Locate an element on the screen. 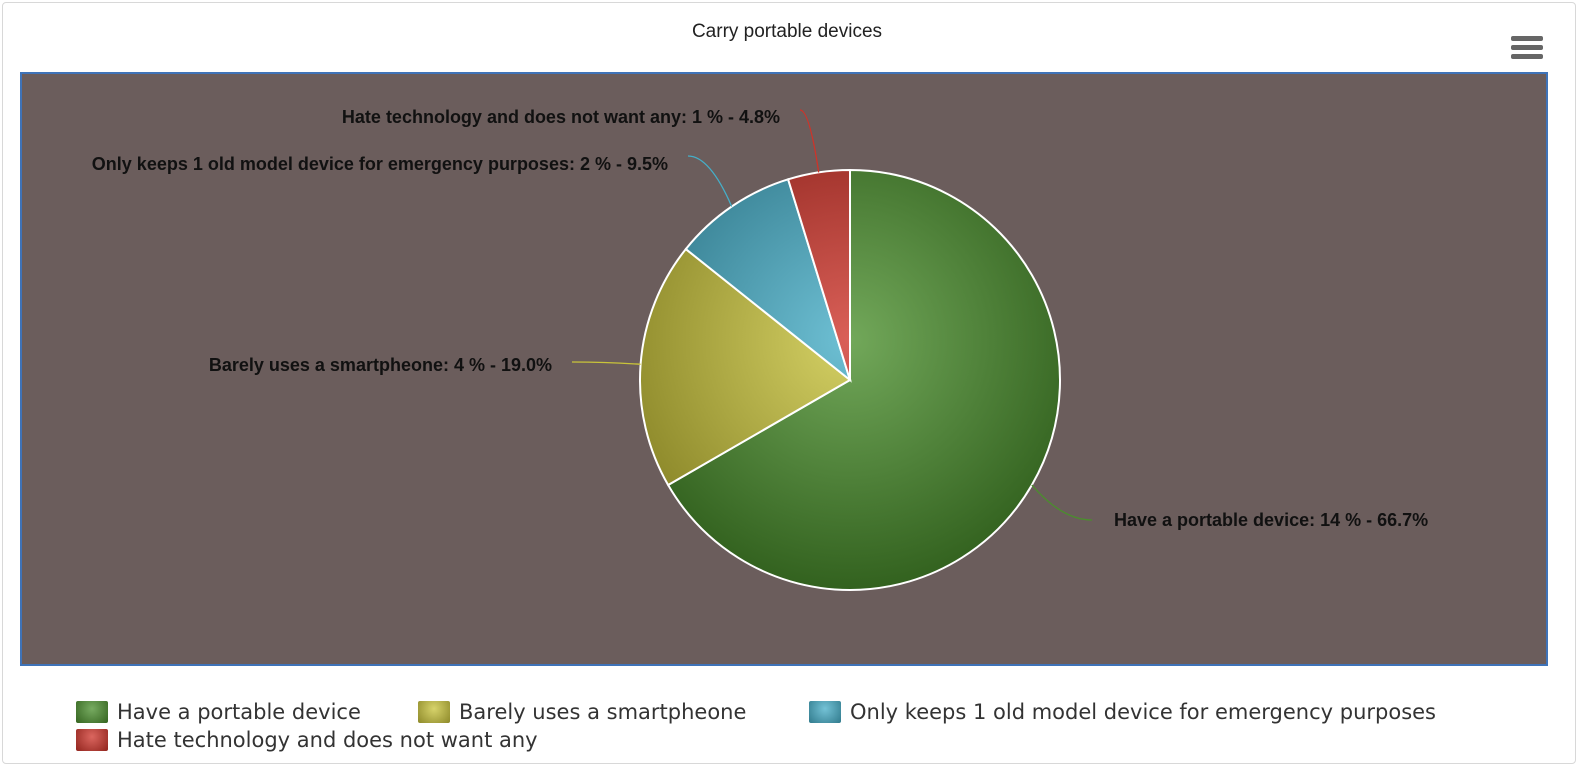 This screenshot has height=768, width=1580. legend-item-have-a-portable-device: Have a portable device is located at coordinates (218, 712).